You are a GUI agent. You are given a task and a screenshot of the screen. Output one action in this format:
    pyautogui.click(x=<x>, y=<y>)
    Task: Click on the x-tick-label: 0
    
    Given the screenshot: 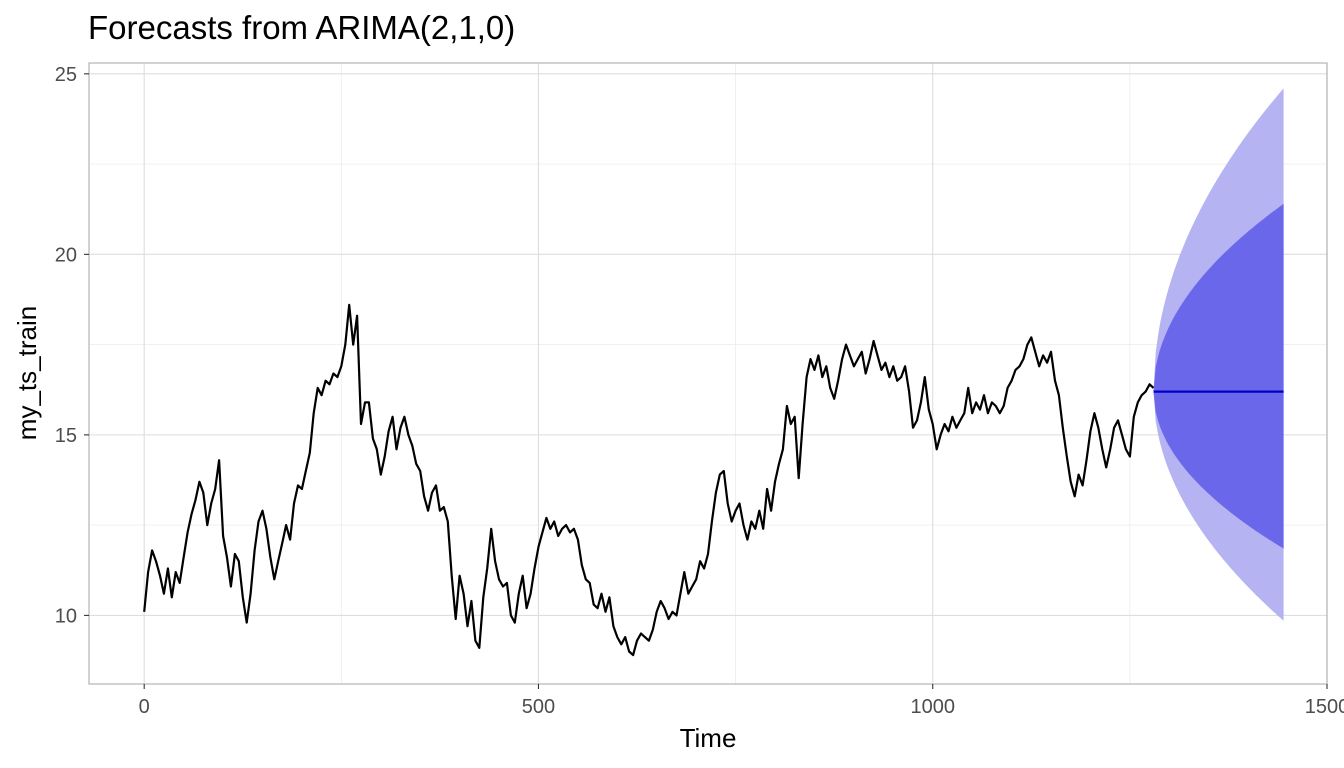 What is the action you would take?
    pyautogui.click(x=144, y=707)
    